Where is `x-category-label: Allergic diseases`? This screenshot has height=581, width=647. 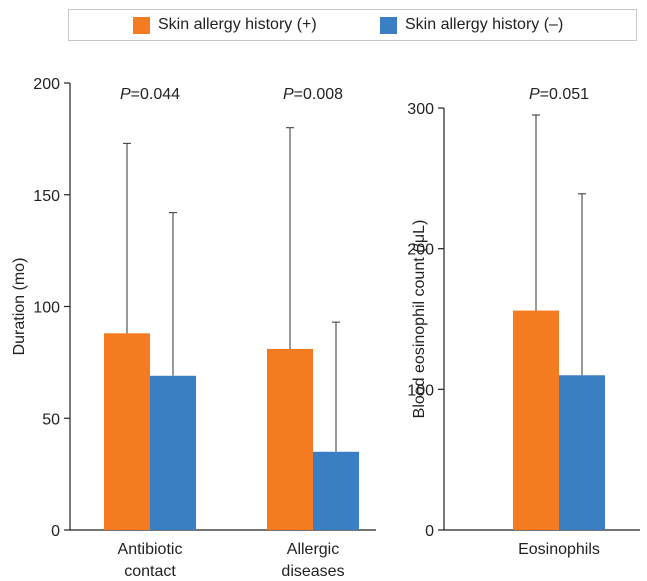
x-category-label: Allergic diseases is located at coordinates (312, 560).